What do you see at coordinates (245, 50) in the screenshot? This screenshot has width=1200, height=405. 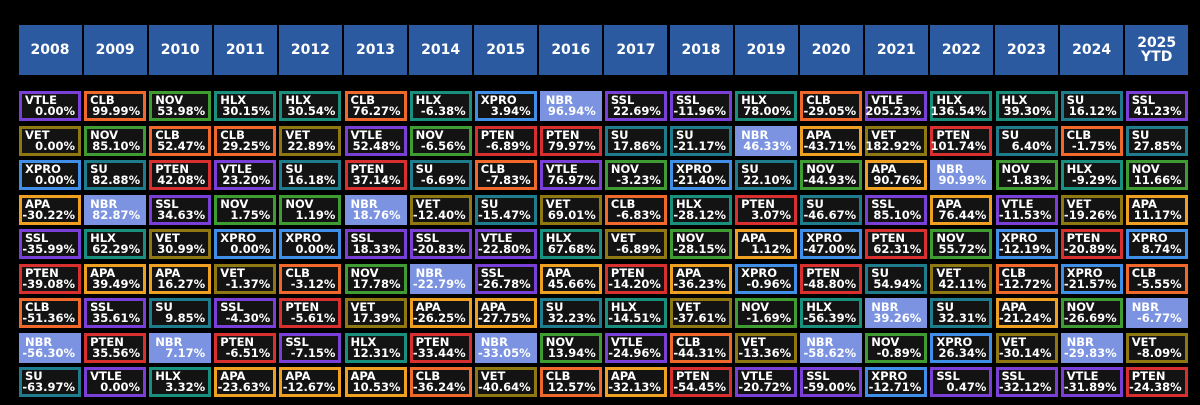 I see `year-header: 2011` at bounding box center [245, 50].